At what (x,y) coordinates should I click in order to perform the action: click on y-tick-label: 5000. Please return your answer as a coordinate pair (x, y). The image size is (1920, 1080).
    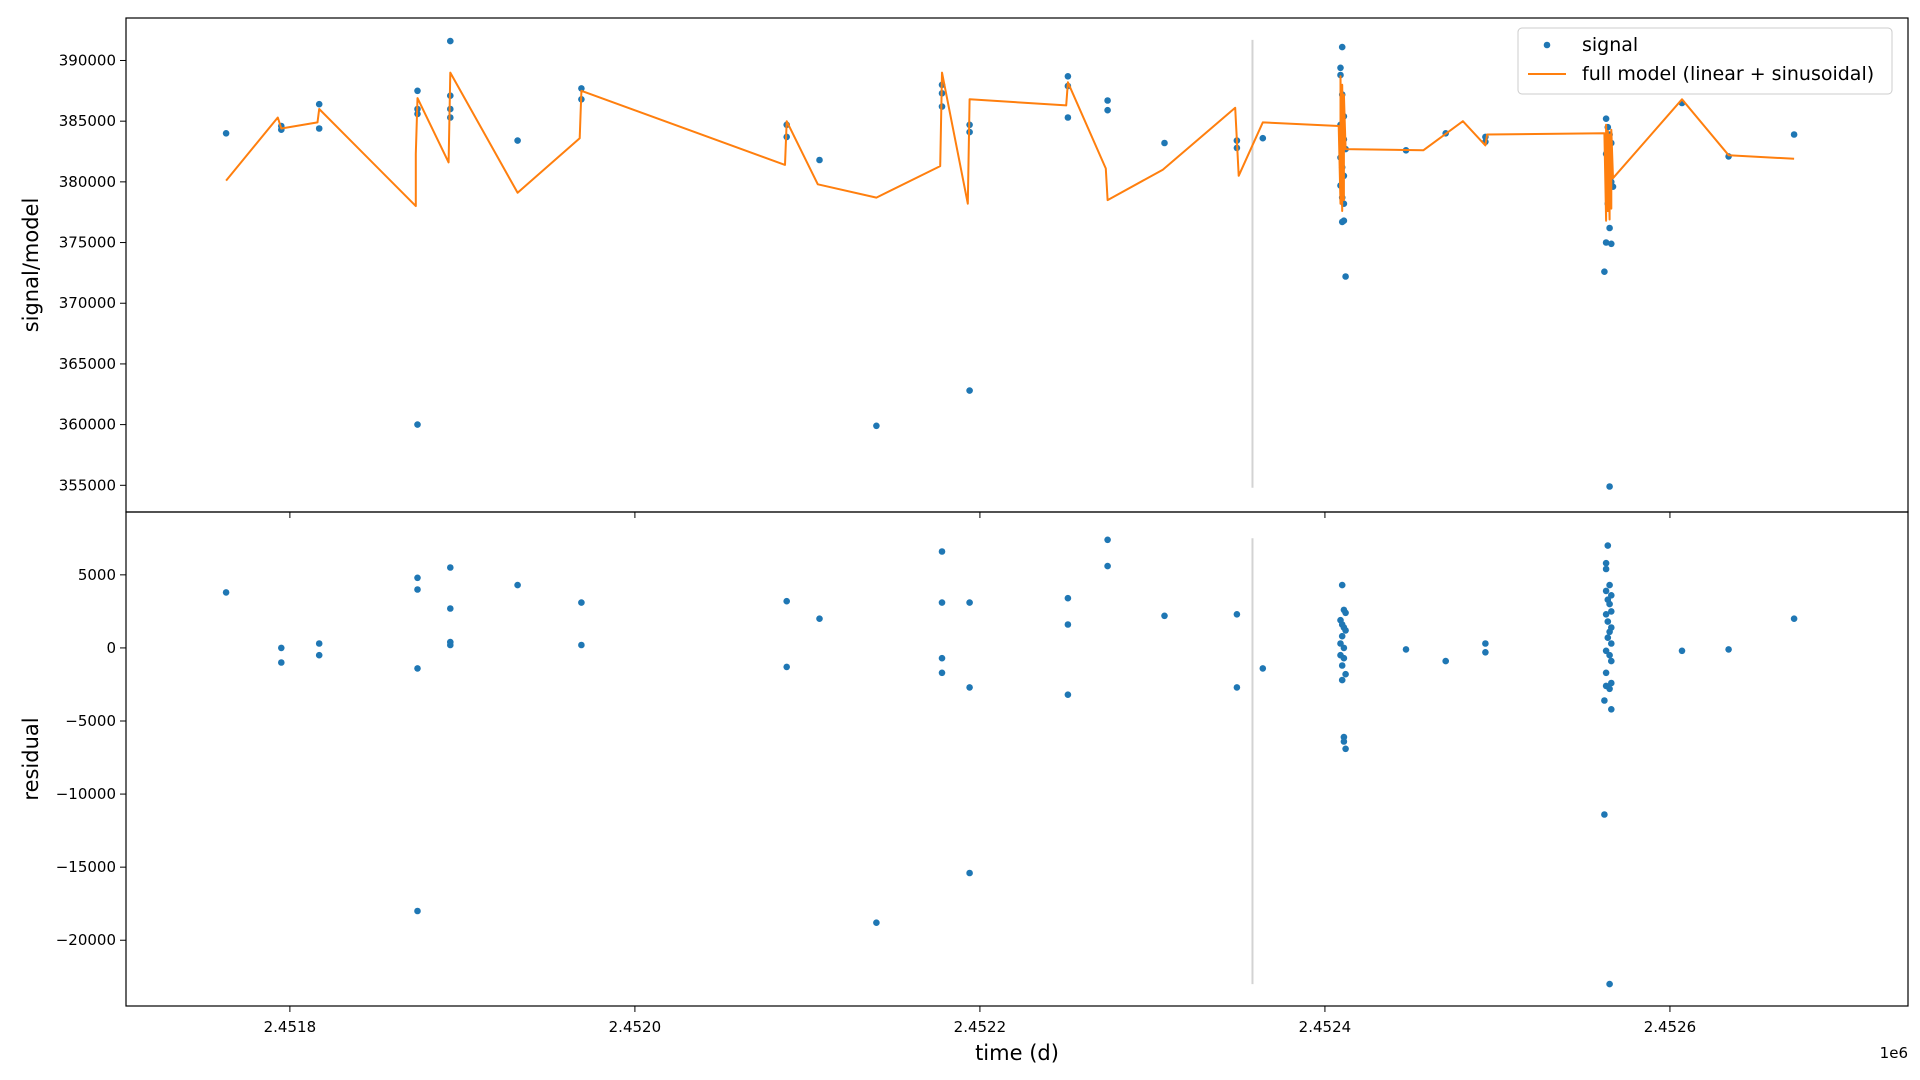
    Looking at the image, I should click on (97, 575).